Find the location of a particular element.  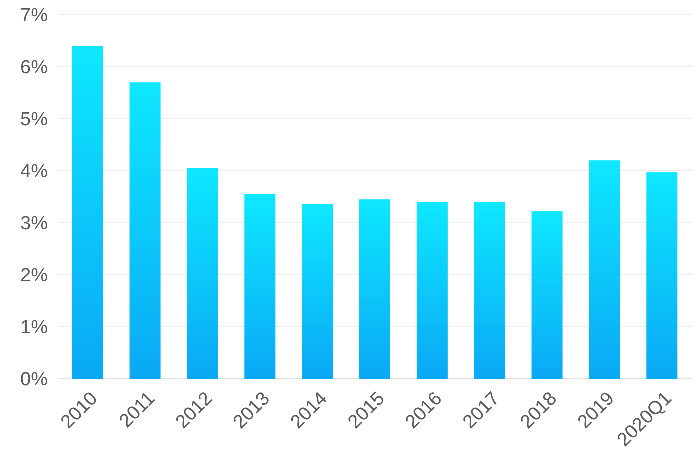

y-tick-label: 3% is located at coordinates (34, 224).